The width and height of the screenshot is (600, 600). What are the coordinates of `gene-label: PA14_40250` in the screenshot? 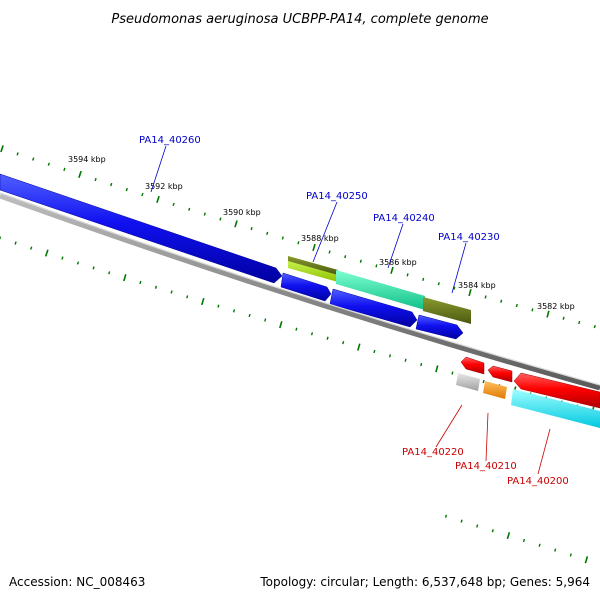 It's located at (337, 196).